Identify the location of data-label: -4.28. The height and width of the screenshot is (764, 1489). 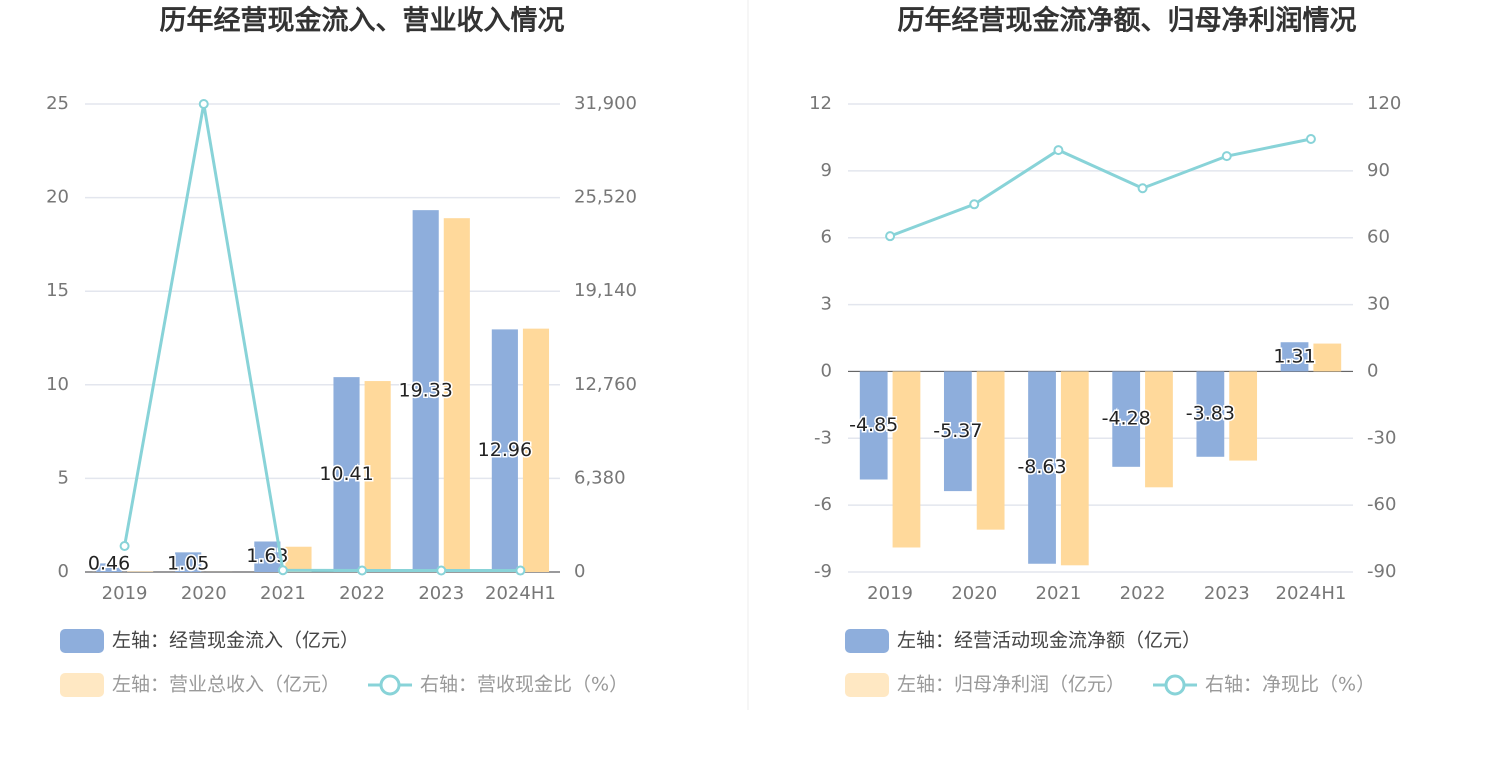
(1126, 419).